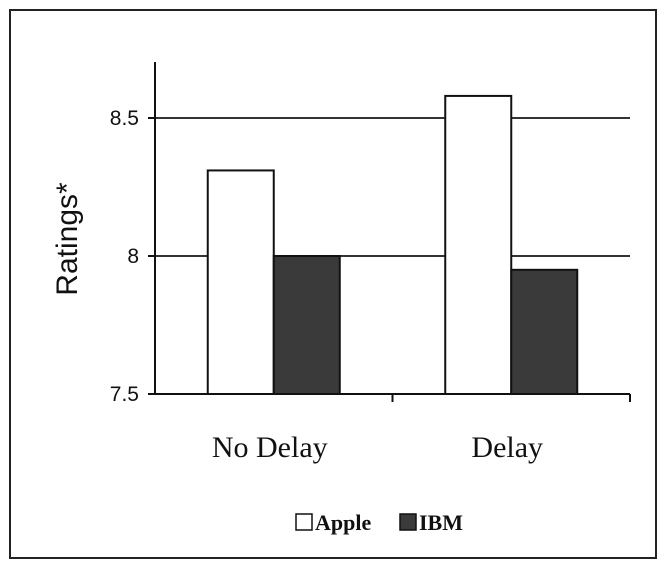  Describe the element at coordinates (124, 118) in the screenshot. I see `y-tick-label: 8.5` at that location.